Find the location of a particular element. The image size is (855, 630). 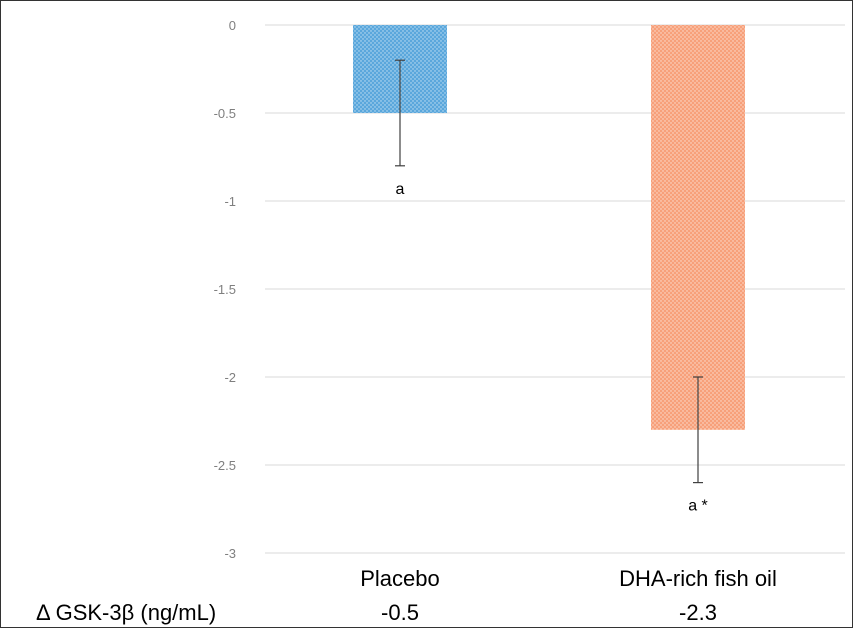

y-tick-label: -3 is located at coordinates (230, 553).